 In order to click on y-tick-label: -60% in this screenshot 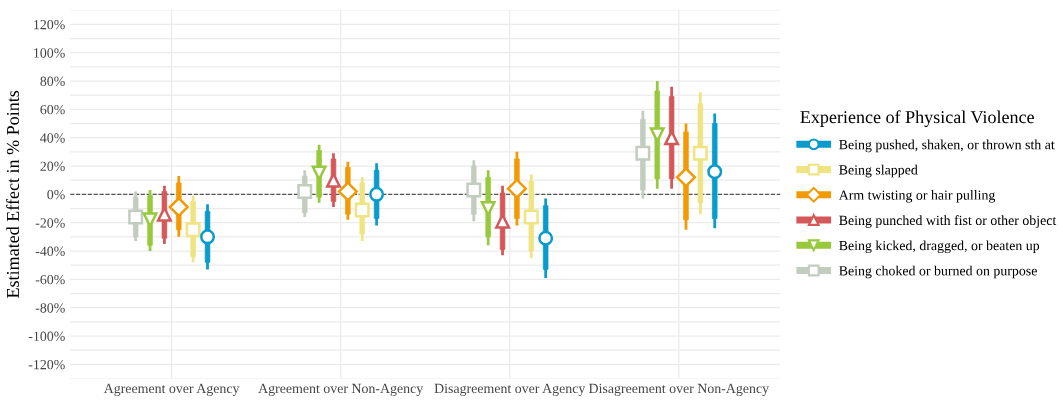, I will do `click(50, 279)`.